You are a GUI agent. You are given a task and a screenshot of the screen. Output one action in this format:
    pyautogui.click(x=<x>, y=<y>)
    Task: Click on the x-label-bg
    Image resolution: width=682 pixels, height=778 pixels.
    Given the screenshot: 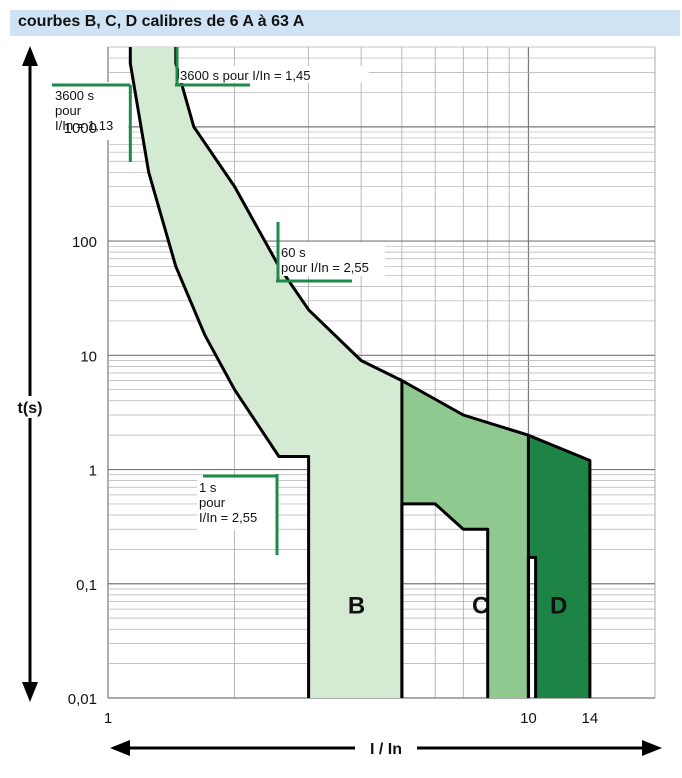 What is the action you would take?
    pyautogui.click(x=386, y=749)
    